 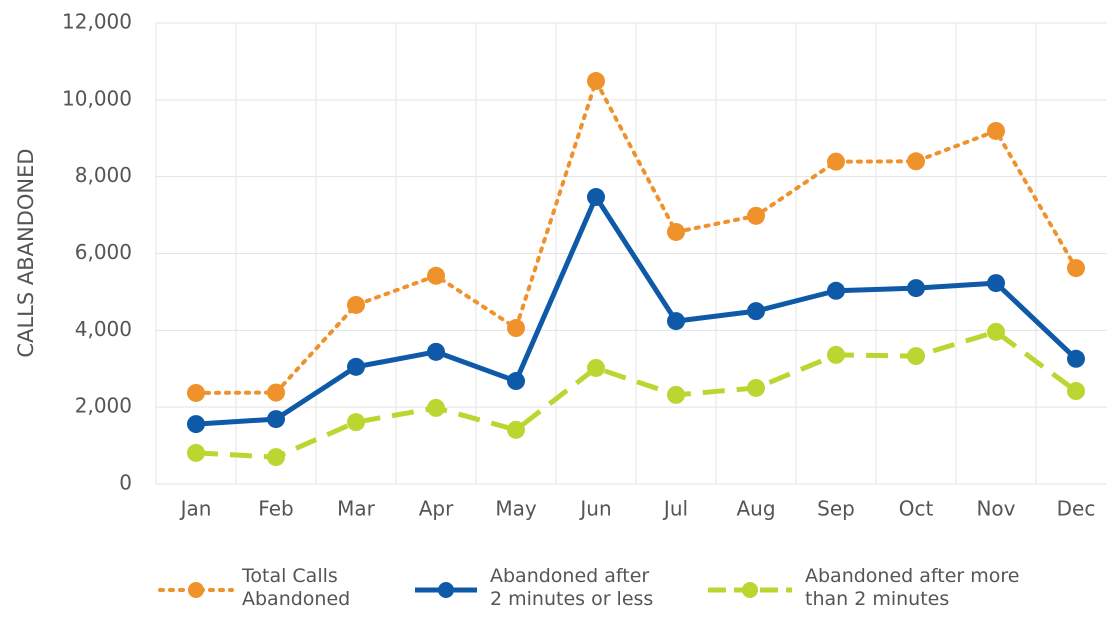 What do you see at coordinates (916, 509) in the screenshot?
I see `x-tick-label: Oct` at bounding box center [916, 509].